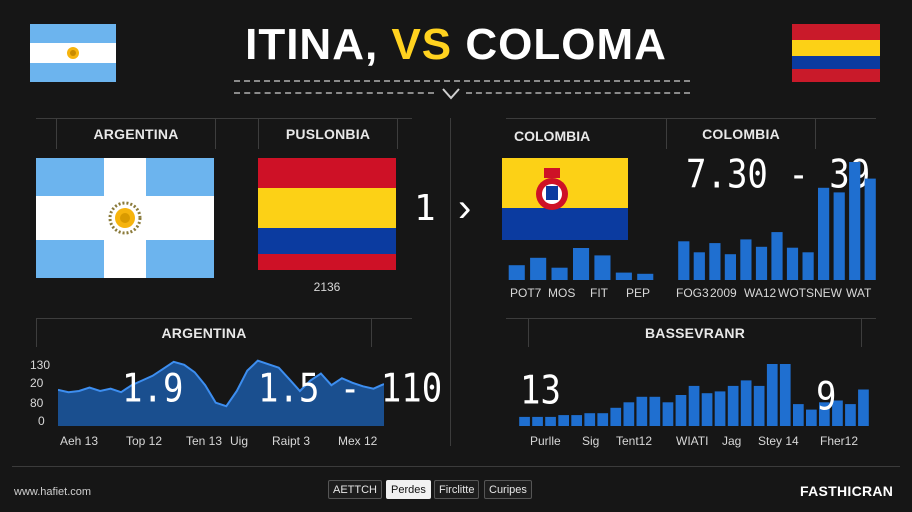 Image resolution: width=912 pixels, height=512 pixels. I want to click on panel-label-puslonbia: PUSLONBIA, so click(328, 133).